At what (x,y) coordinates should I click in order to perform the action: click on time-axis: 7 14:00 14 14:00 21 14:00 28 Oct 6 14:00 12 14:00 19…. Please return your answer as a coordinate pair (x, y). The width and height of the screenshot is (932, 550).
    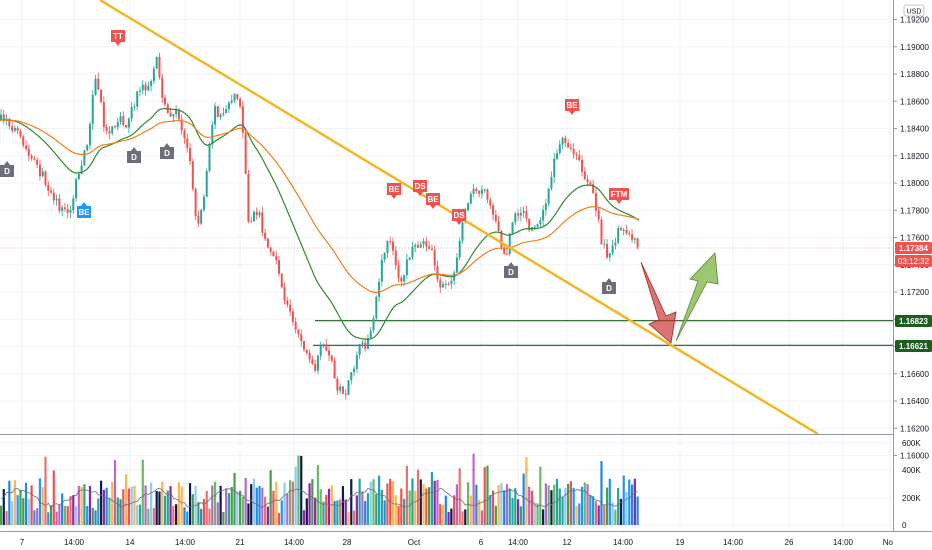
    Looking at the image, I should click on (457, 542).